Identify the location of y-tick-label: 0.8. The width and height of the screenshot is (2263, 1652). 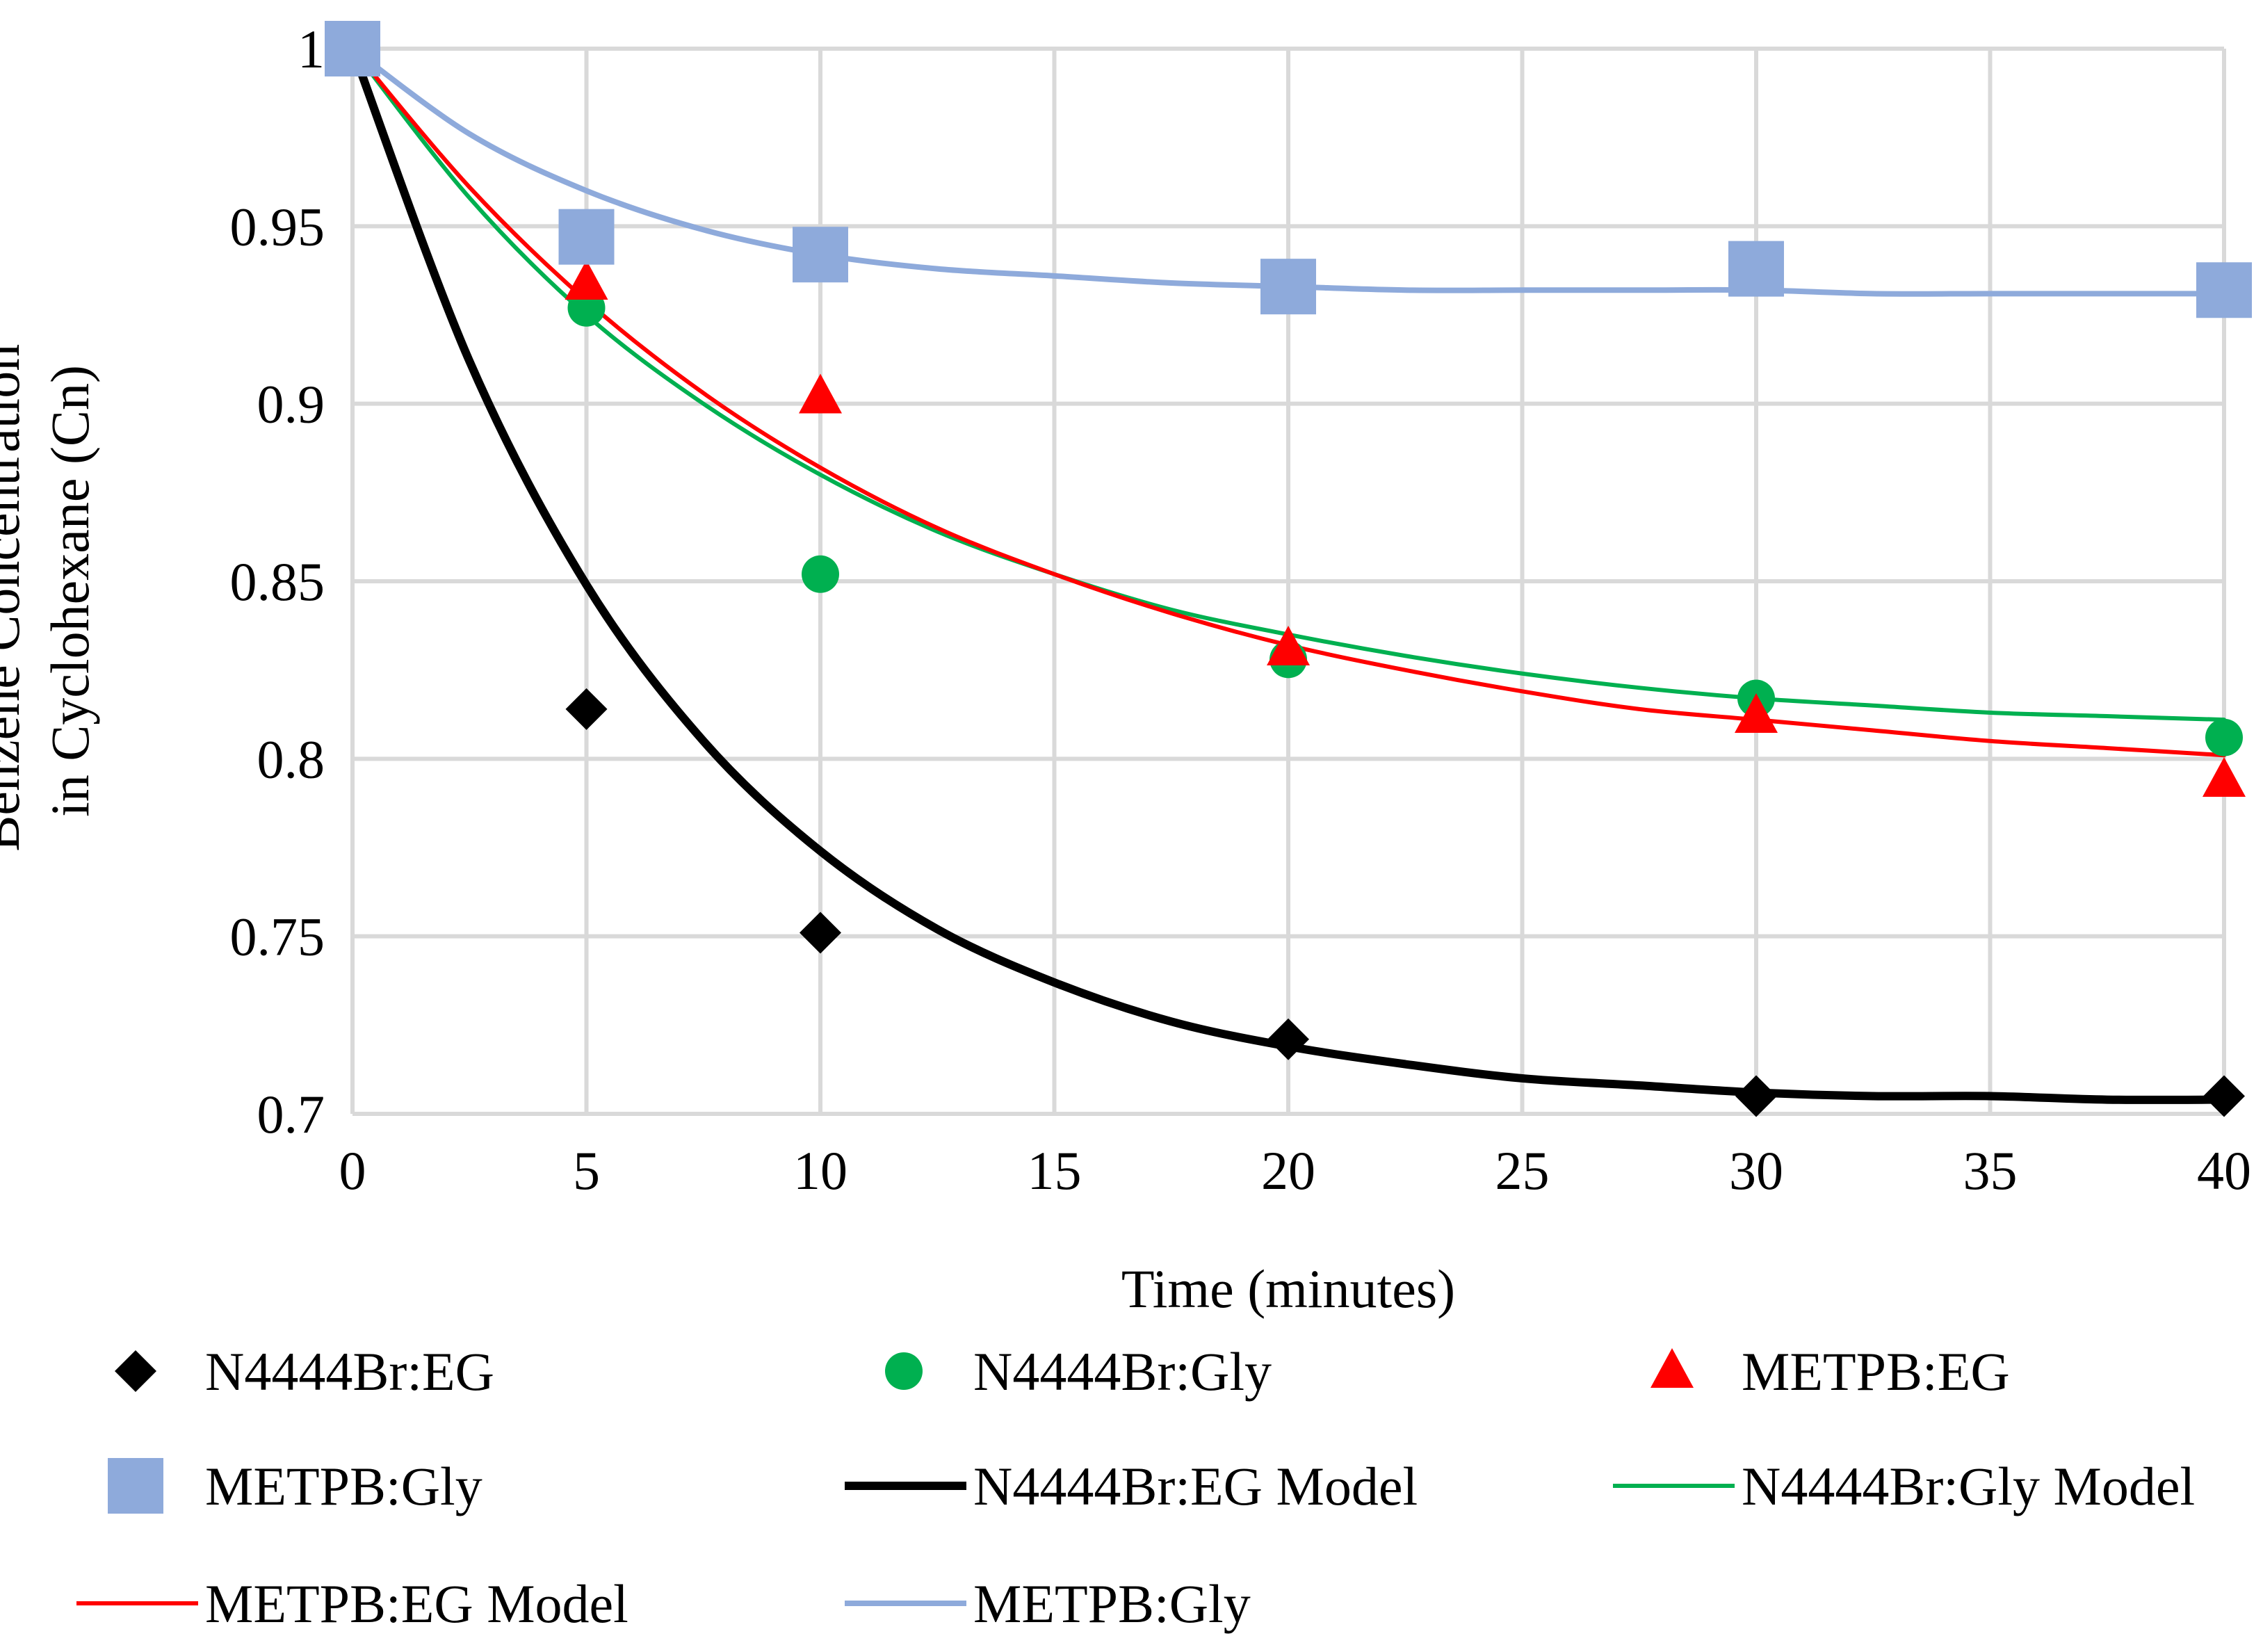
(291, 759).